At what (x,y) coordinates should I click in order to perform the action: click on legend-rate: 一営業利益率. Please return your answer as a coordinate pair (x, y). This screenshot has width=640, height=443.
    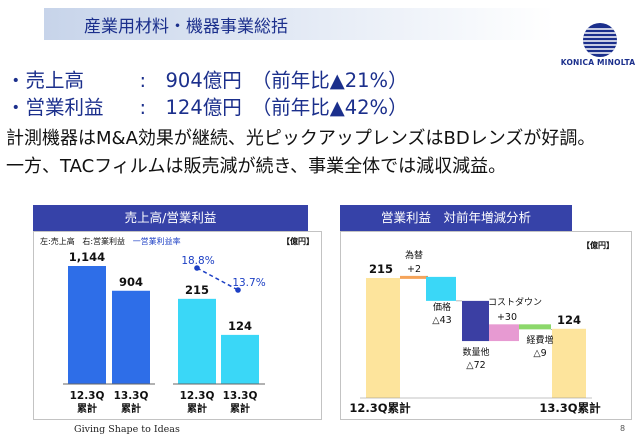
    Looking at the image, I should click on (156, 241).